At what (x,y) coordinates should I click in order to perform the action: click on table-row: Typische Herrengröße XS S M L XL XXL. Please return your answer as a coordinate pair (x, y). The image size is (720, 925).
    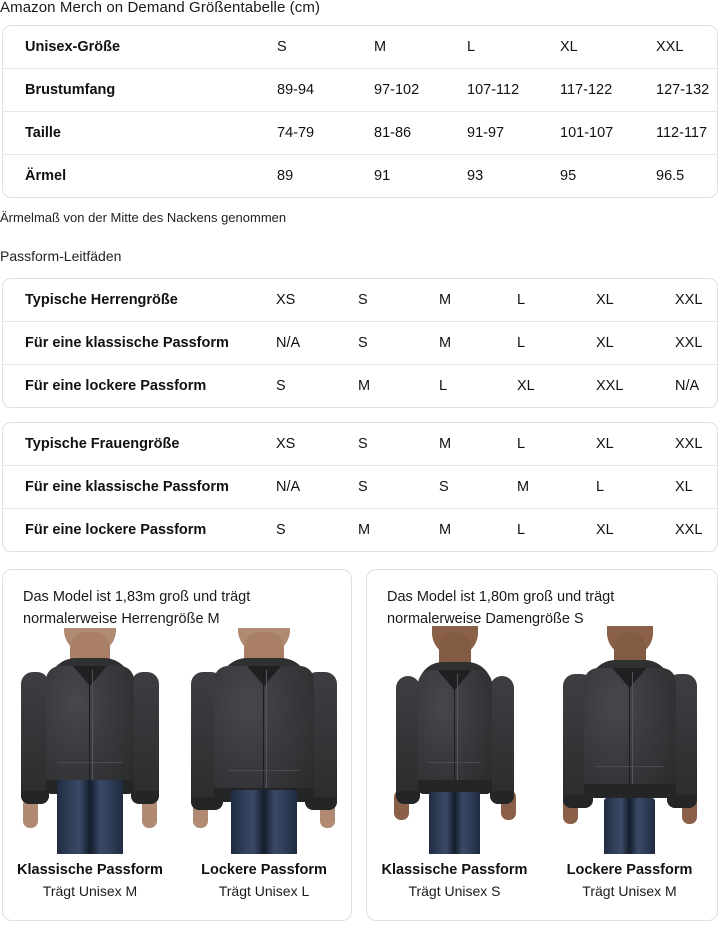
    Looking at the image, I should click on (360, 300).